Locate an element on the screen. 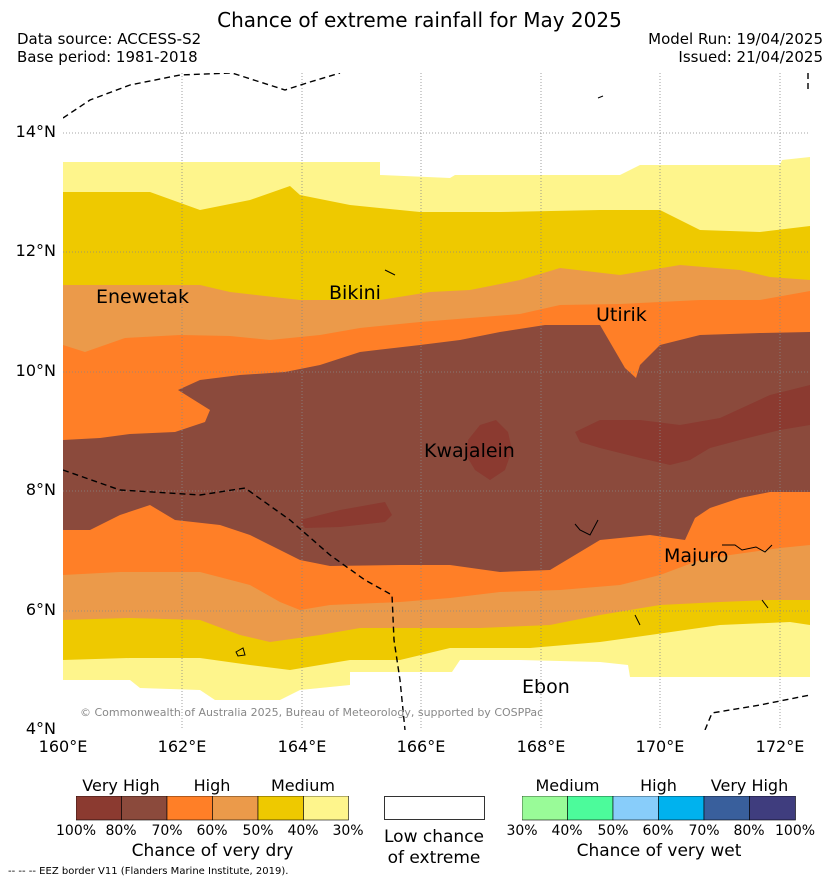  dry-level-high: High is located at coordinates (212, 785).